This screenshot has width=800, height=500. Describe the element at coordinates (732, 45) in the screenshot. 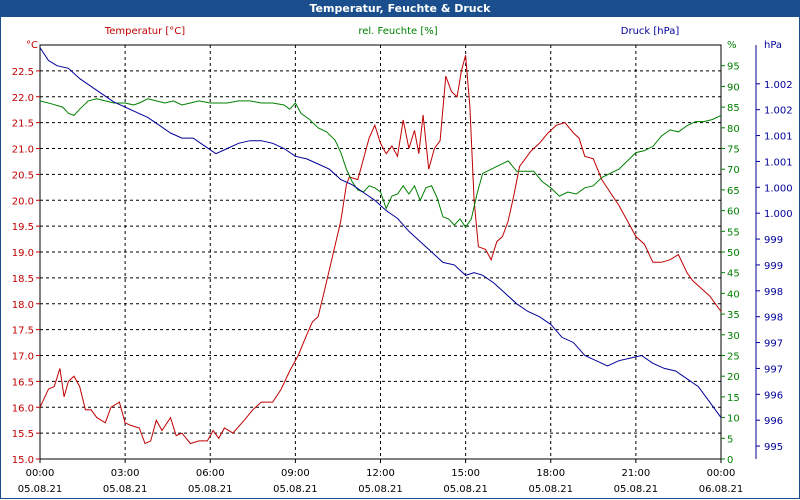

I see `humidity-unit-label: %` at that location.